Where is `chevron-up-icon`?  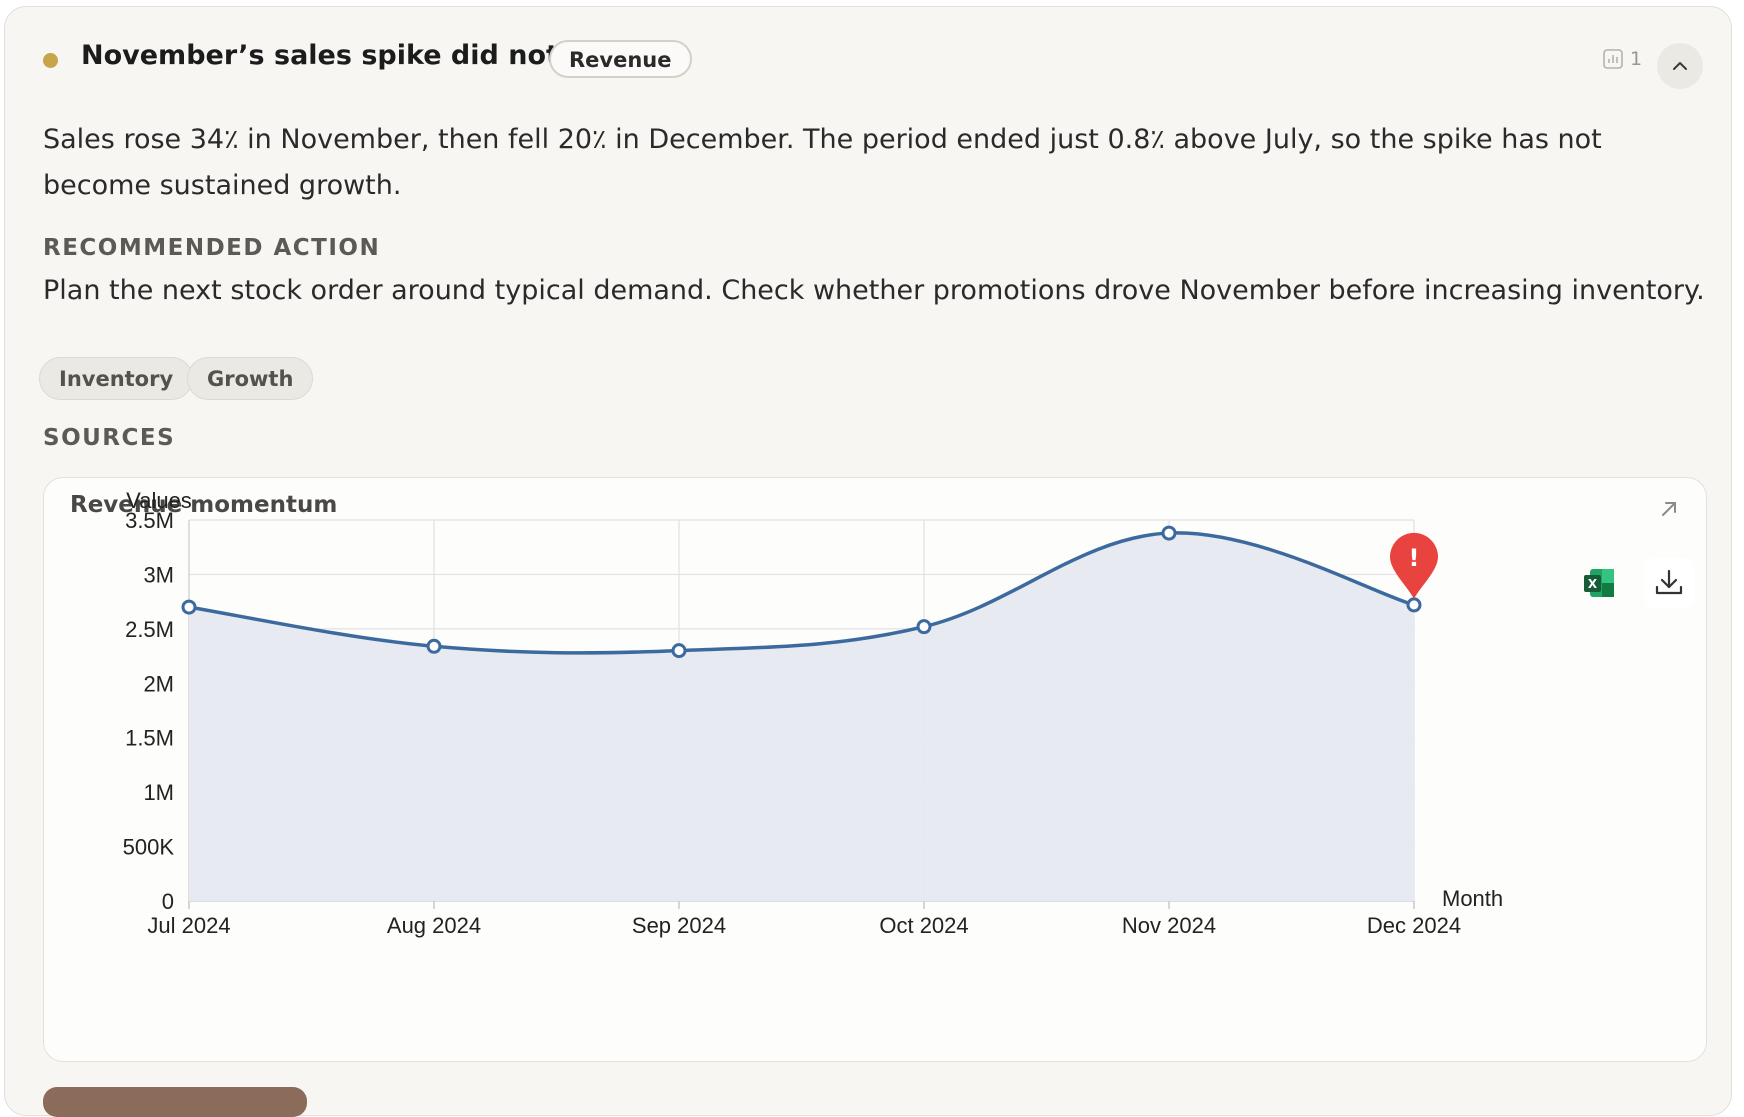 chevron-up-icon is located at coordinates (1680, 66).